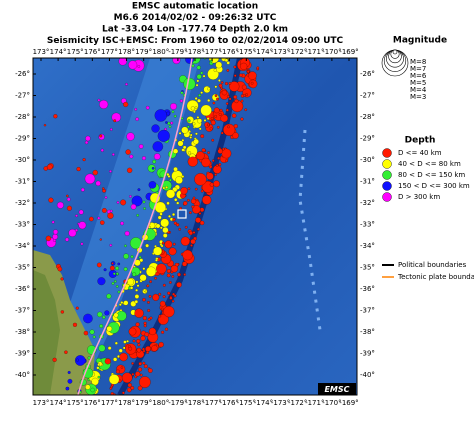  I want to click on legend-label: Political boundaries, so click(432, 265).